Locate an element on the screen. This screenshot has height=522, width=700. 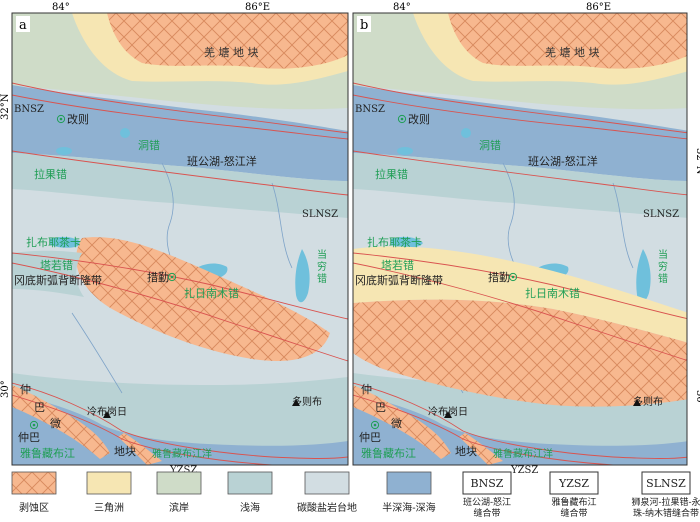
legend-box-text-slnsz: SLNSZ is located at coordinates (666, 483).